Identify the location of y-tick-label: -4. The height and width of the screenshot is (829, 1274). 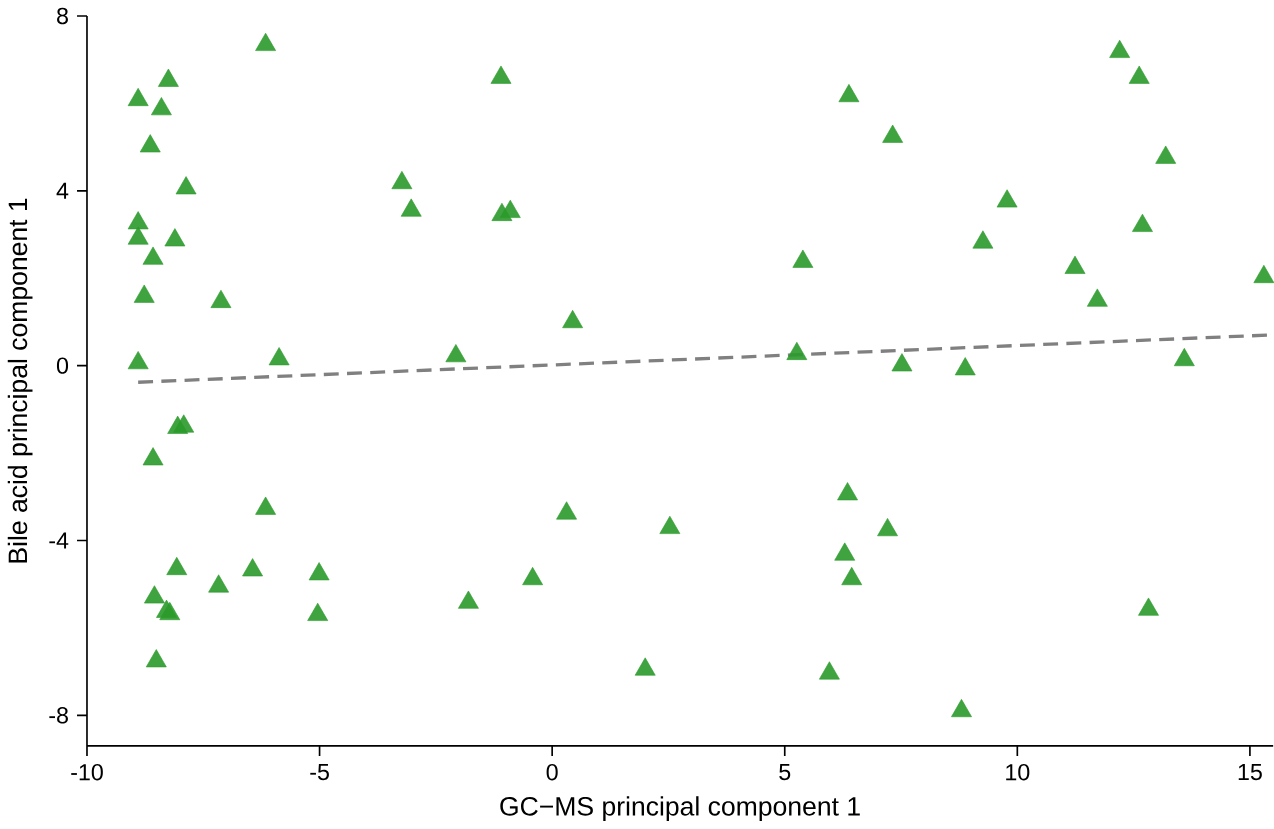
(59, 540).